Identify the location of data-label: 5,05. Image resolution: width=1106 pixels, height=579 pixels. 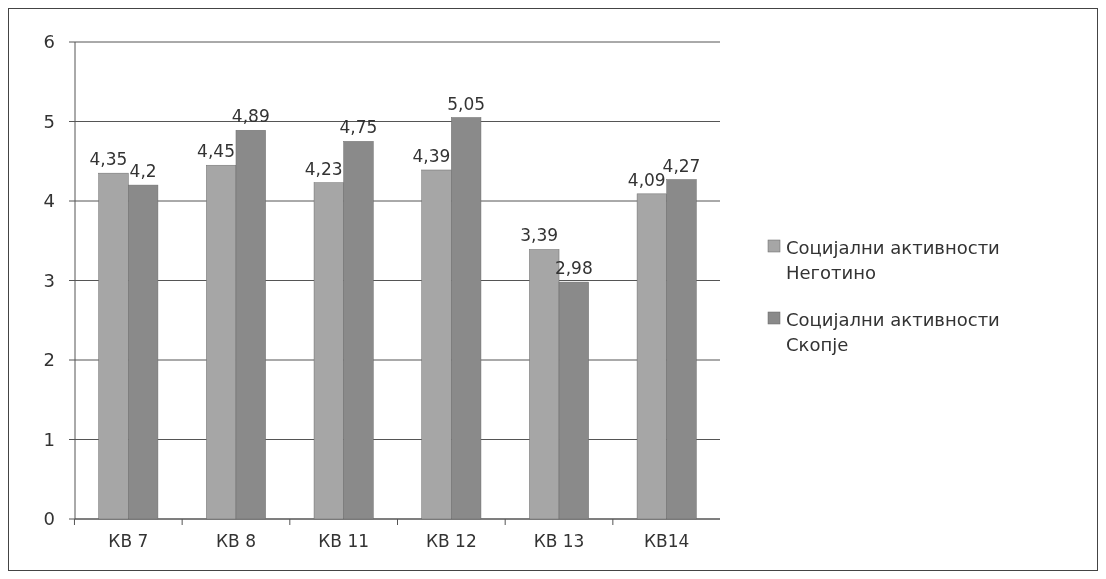
(466, 103).